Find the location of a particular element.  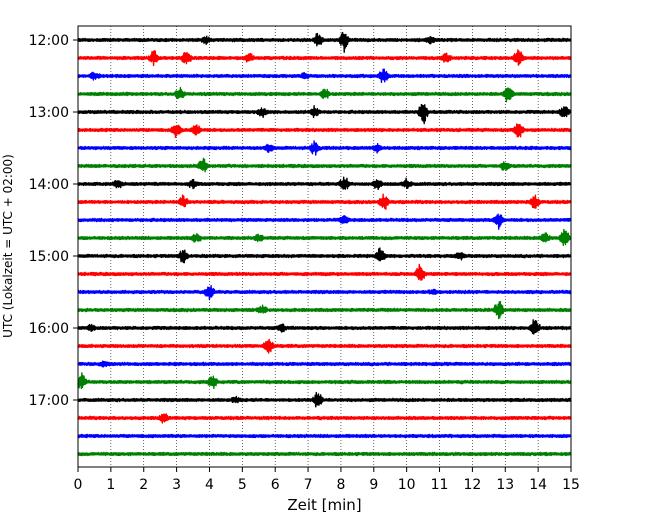

x-tick-label: 0 is located at coordinates (78, 485).